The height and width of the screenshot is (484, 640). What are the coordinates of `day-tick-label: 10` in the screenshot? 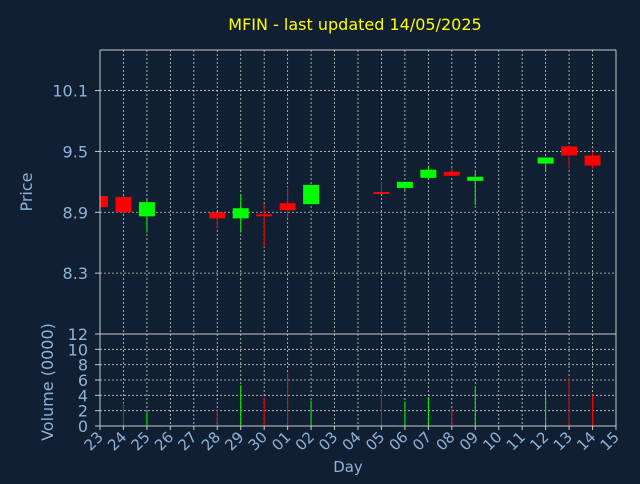 It's located at (492, 441).